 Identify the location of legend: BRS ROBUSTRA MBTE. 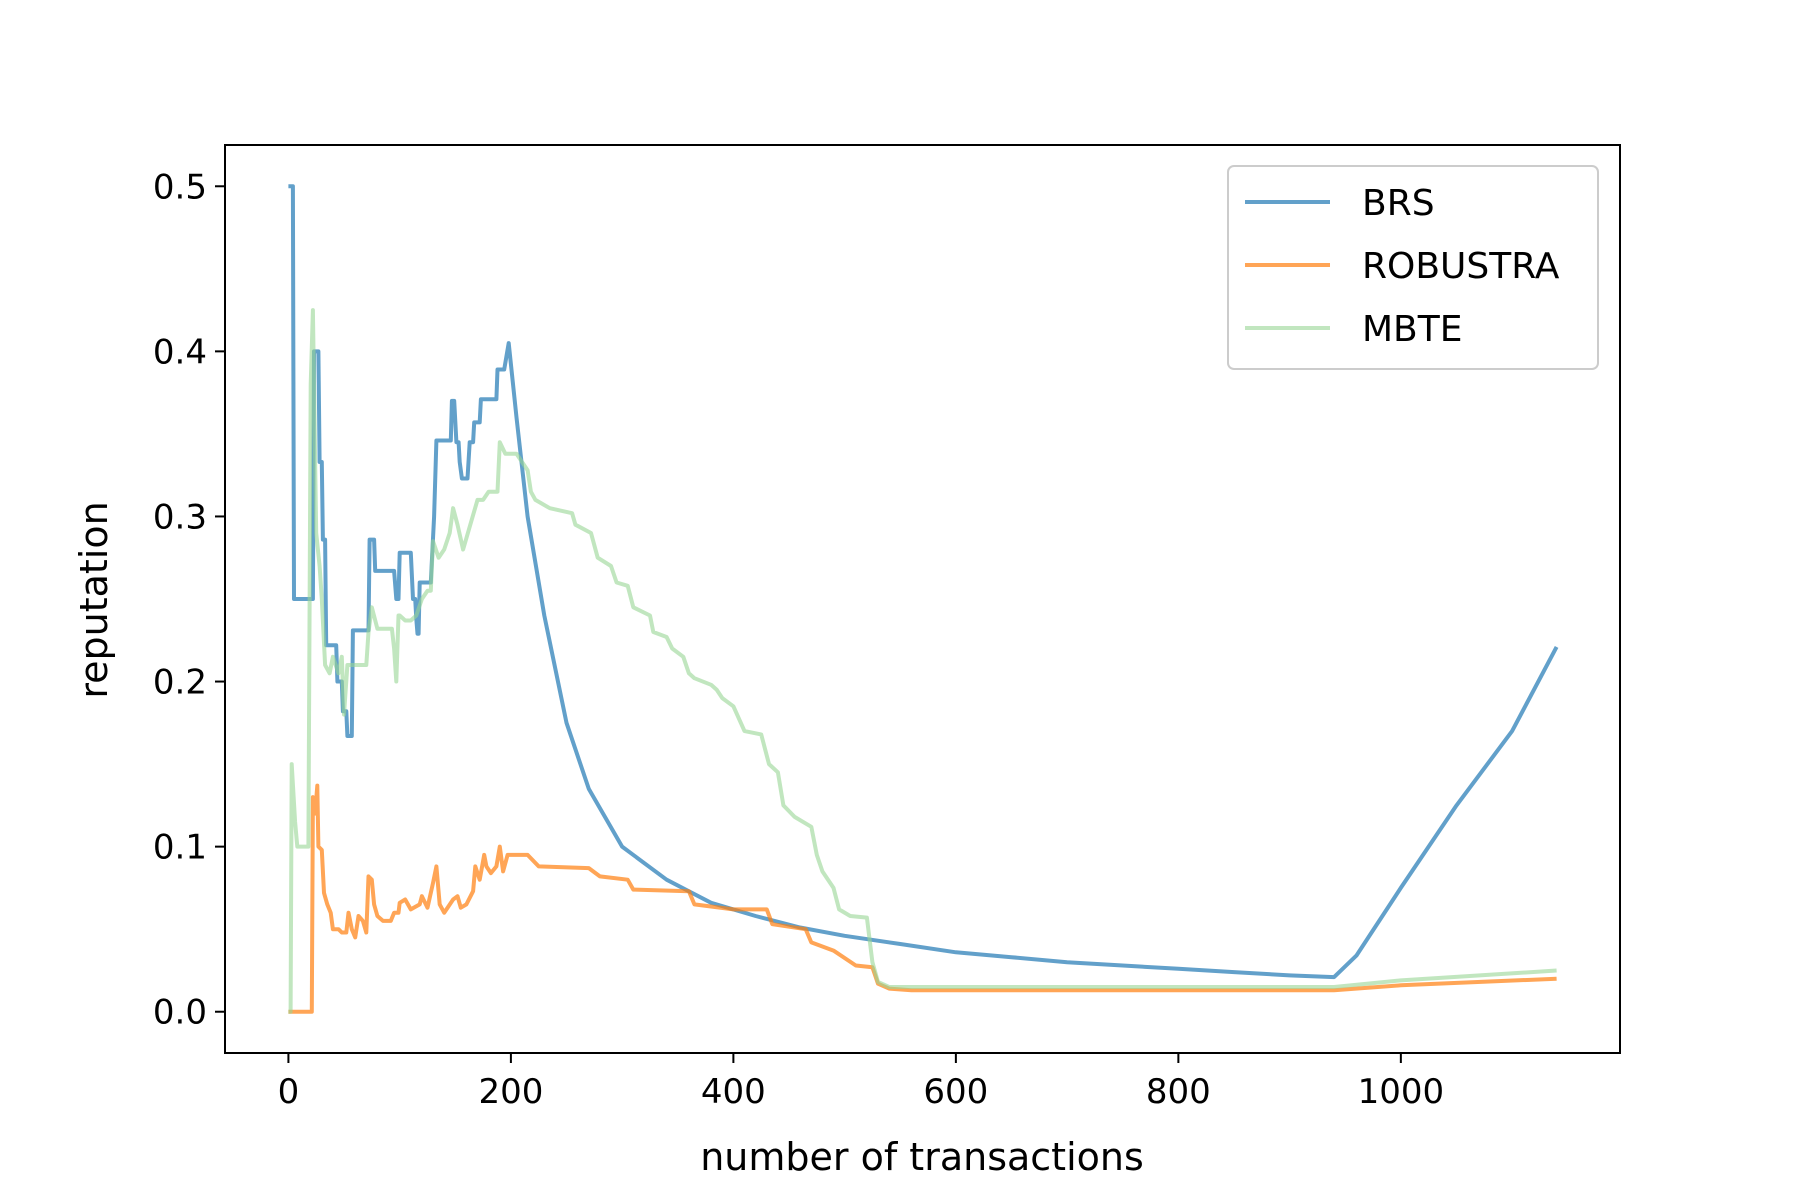
(1413, 267).